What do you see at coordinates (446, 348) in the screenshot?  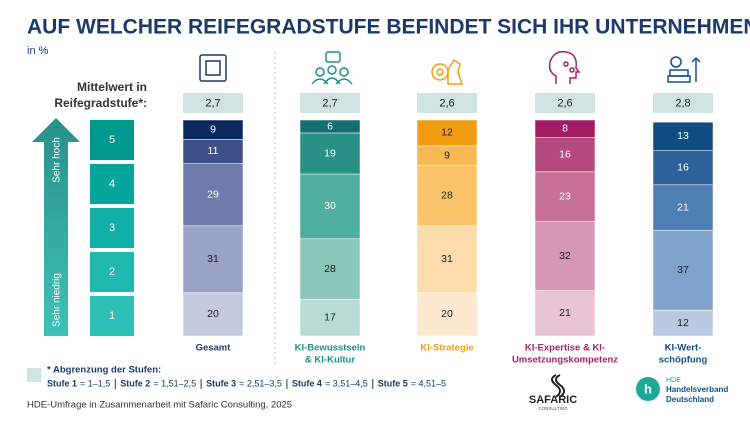 I see `x-tick-label: KI-Strategie` at bounding box center [446, 348].